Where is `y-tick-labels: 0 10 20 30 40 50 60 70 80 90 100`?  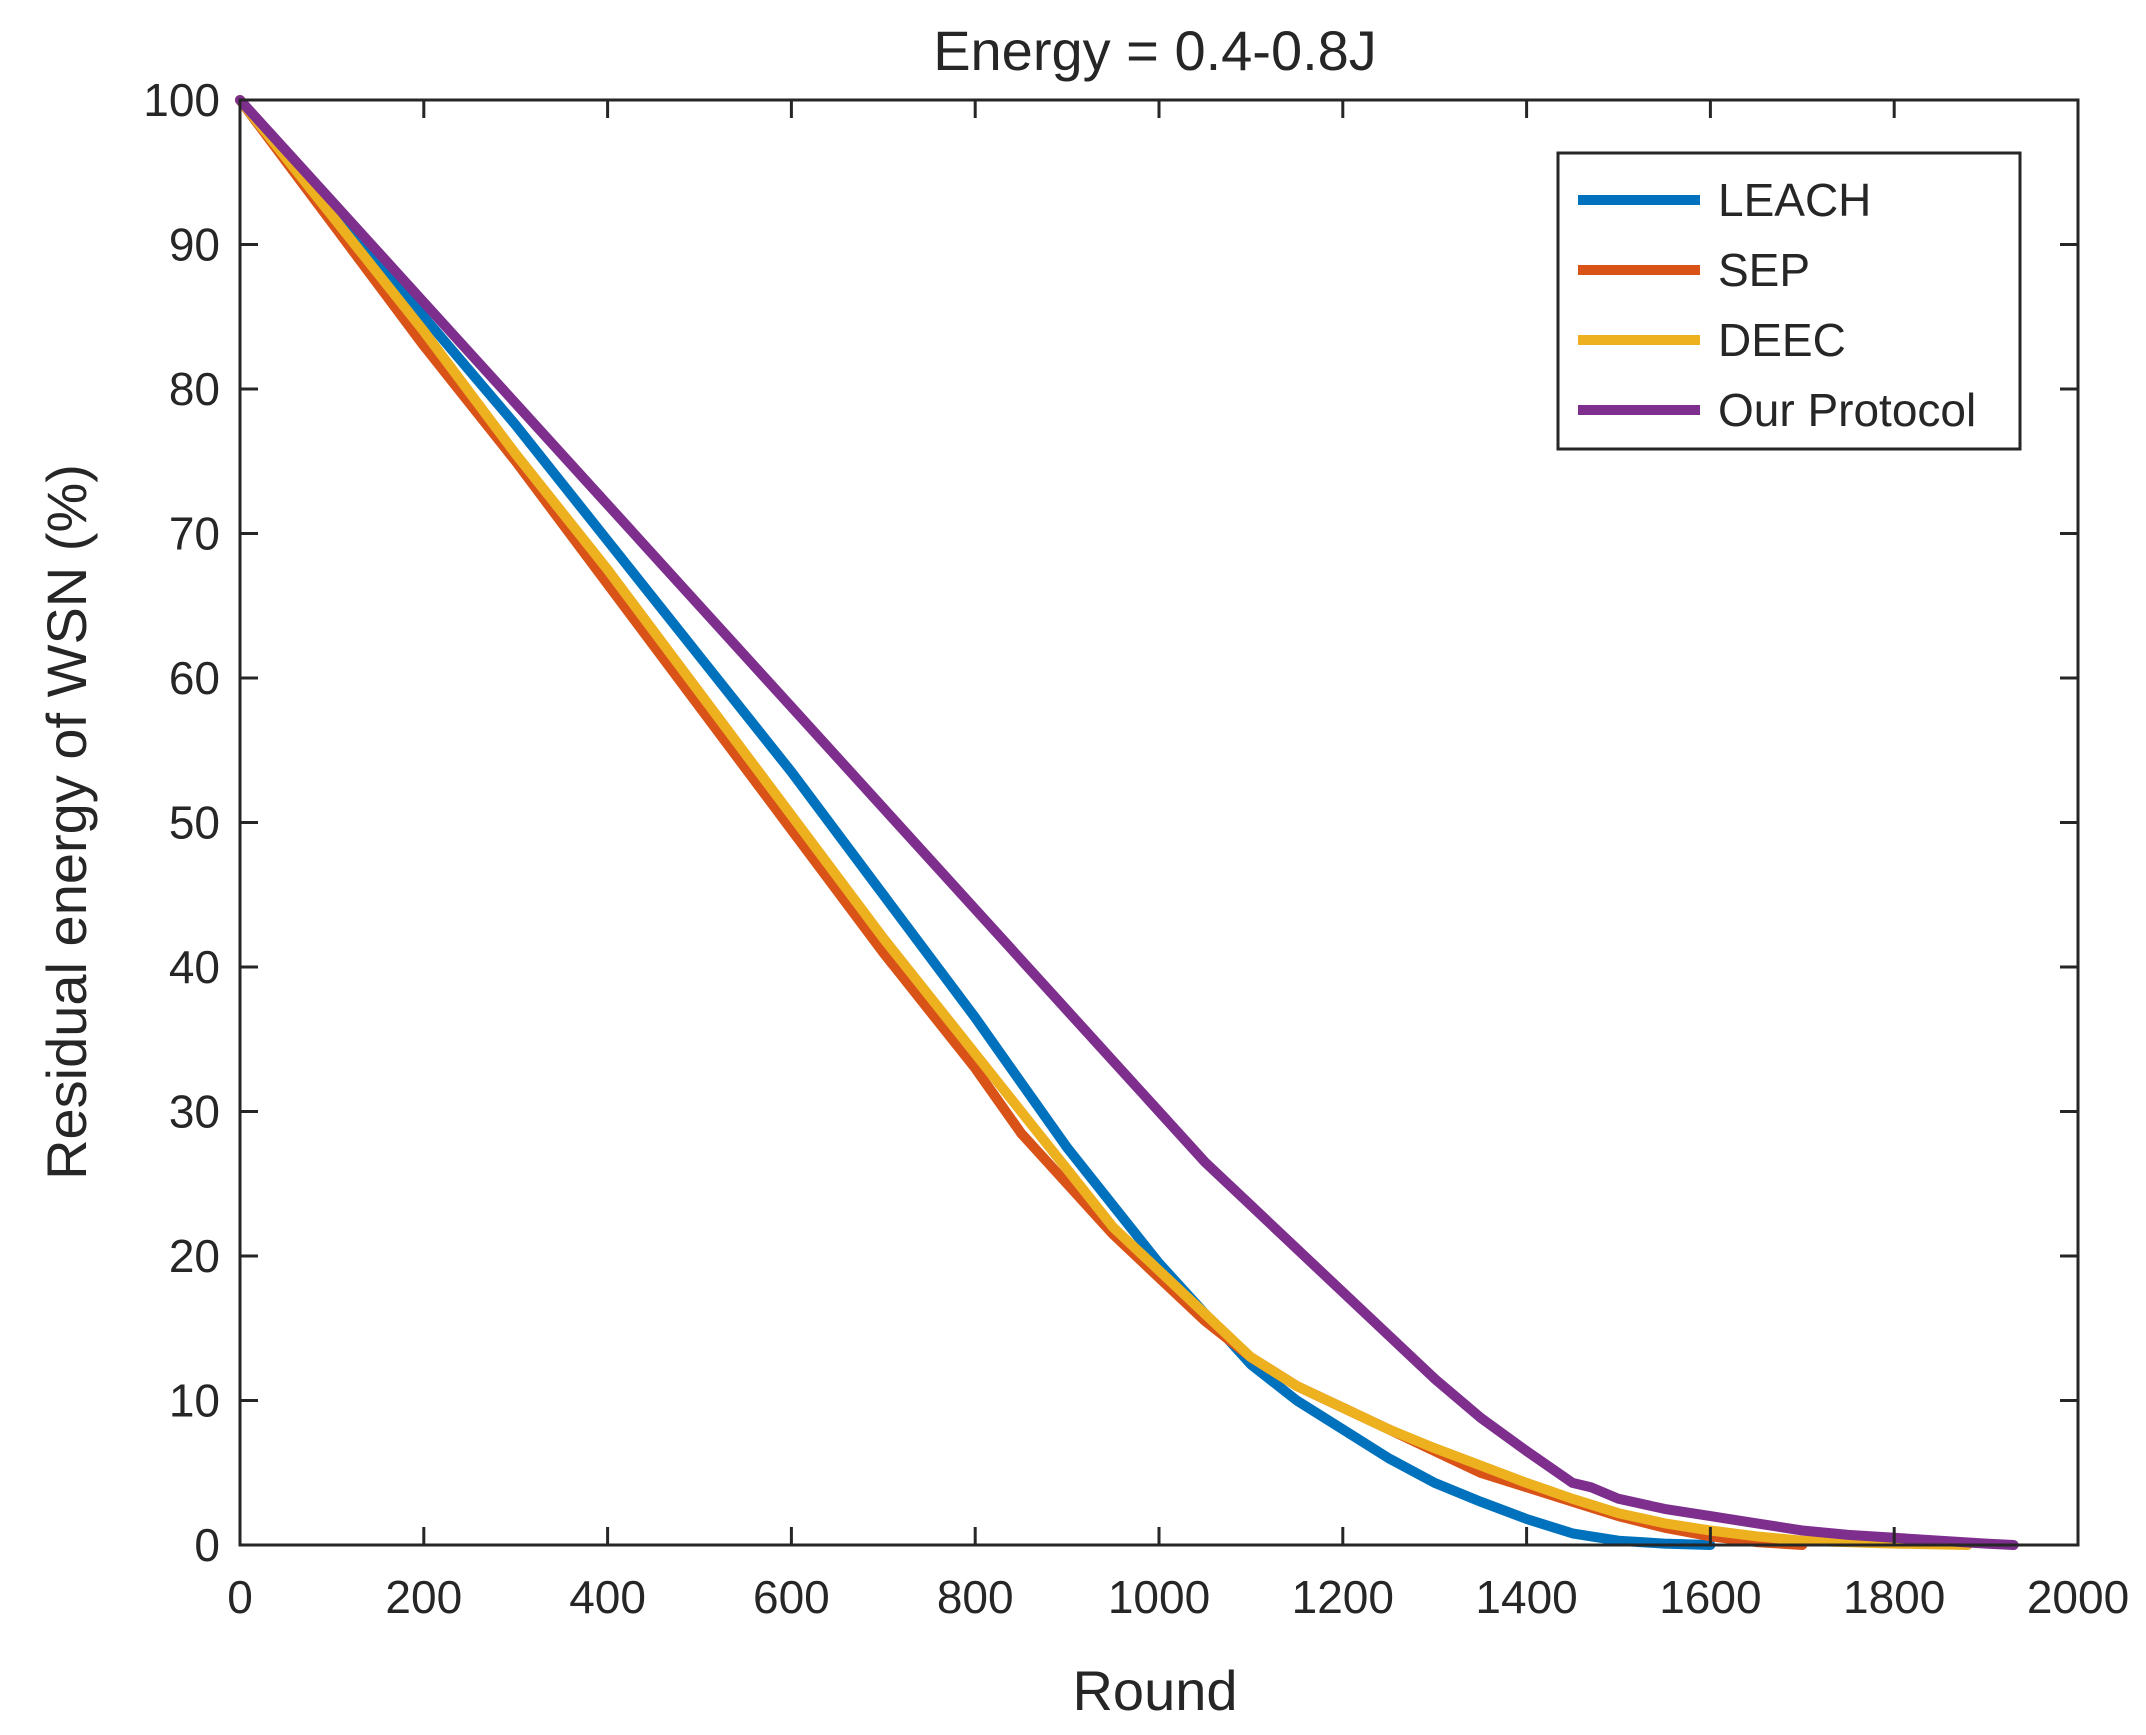 y-tick-labels: 0 10 20 30 40 50 60 70 80 90 100 is located at coordinates (181, 822).